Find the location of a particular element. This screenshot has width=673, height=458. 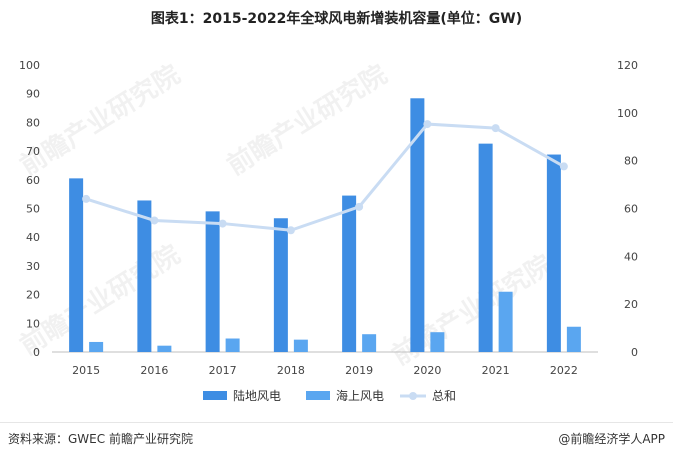

legend-label-total: 总和 is located at coordinates (444, 396).